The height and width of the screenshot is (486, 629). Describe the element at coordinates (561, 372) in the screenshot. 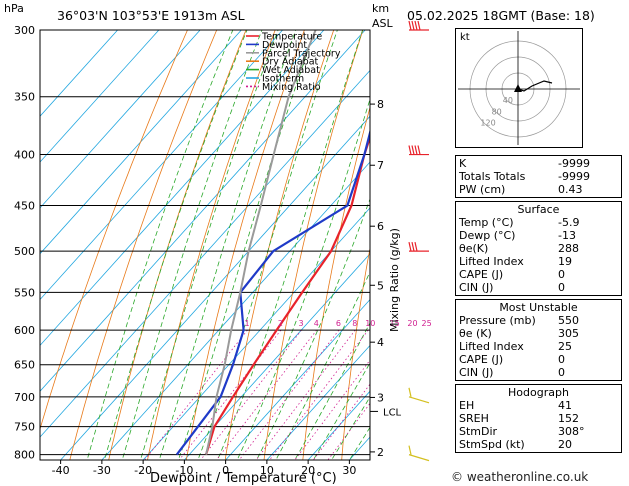

I see `mu-cin-value: 0` at that location.